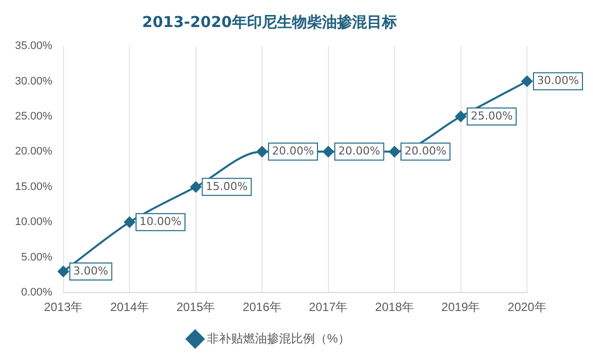 The image size is (593, 363). What do you see at coordinates (527, 307) in the screenshot?
I see `x-tick-label: 2020年` at bounding box center [527, 307].